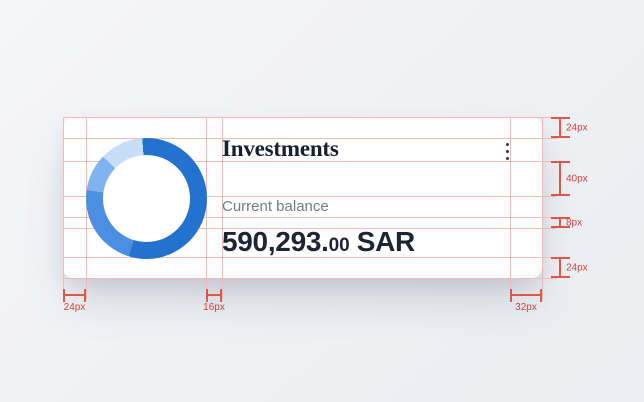 The width and height of the screenshot is (644, 402). What do you see at coordinates (577, 178) in the screenshot?
I see `measure-label: 40px` at bounding box center [577, 178].